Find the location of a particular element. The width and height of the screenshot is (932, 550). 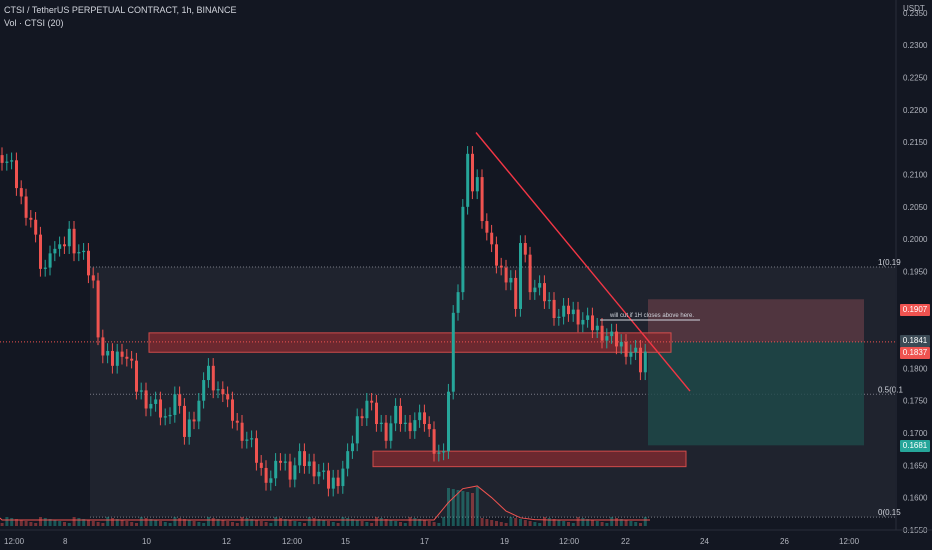

time-tick-label: 12:00 is located at coordinates (569, 541).